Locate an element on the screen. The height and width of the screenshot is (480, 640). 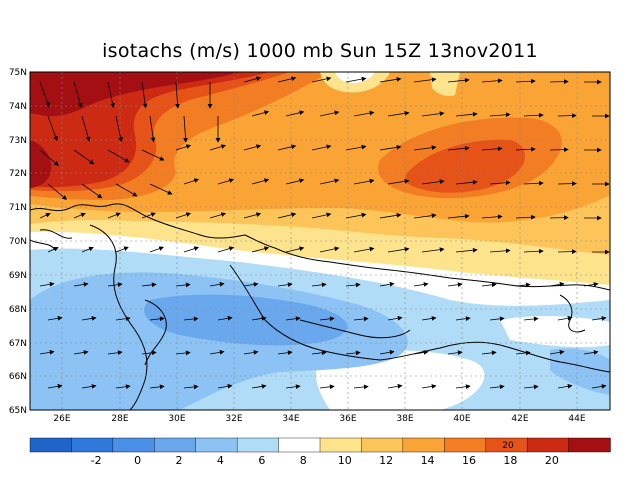
band-16-18-east is located at coordinates (465, 166).